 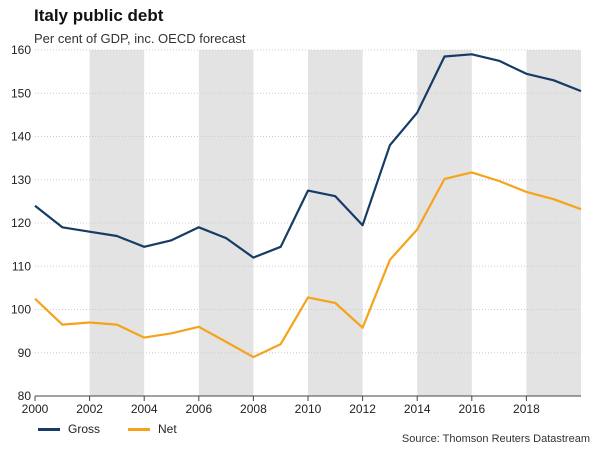 What do you see at coordinates (308, 409) in the screenshot?
I see `x-tick-label-2010: 2010` at bounding box center [308, 409].